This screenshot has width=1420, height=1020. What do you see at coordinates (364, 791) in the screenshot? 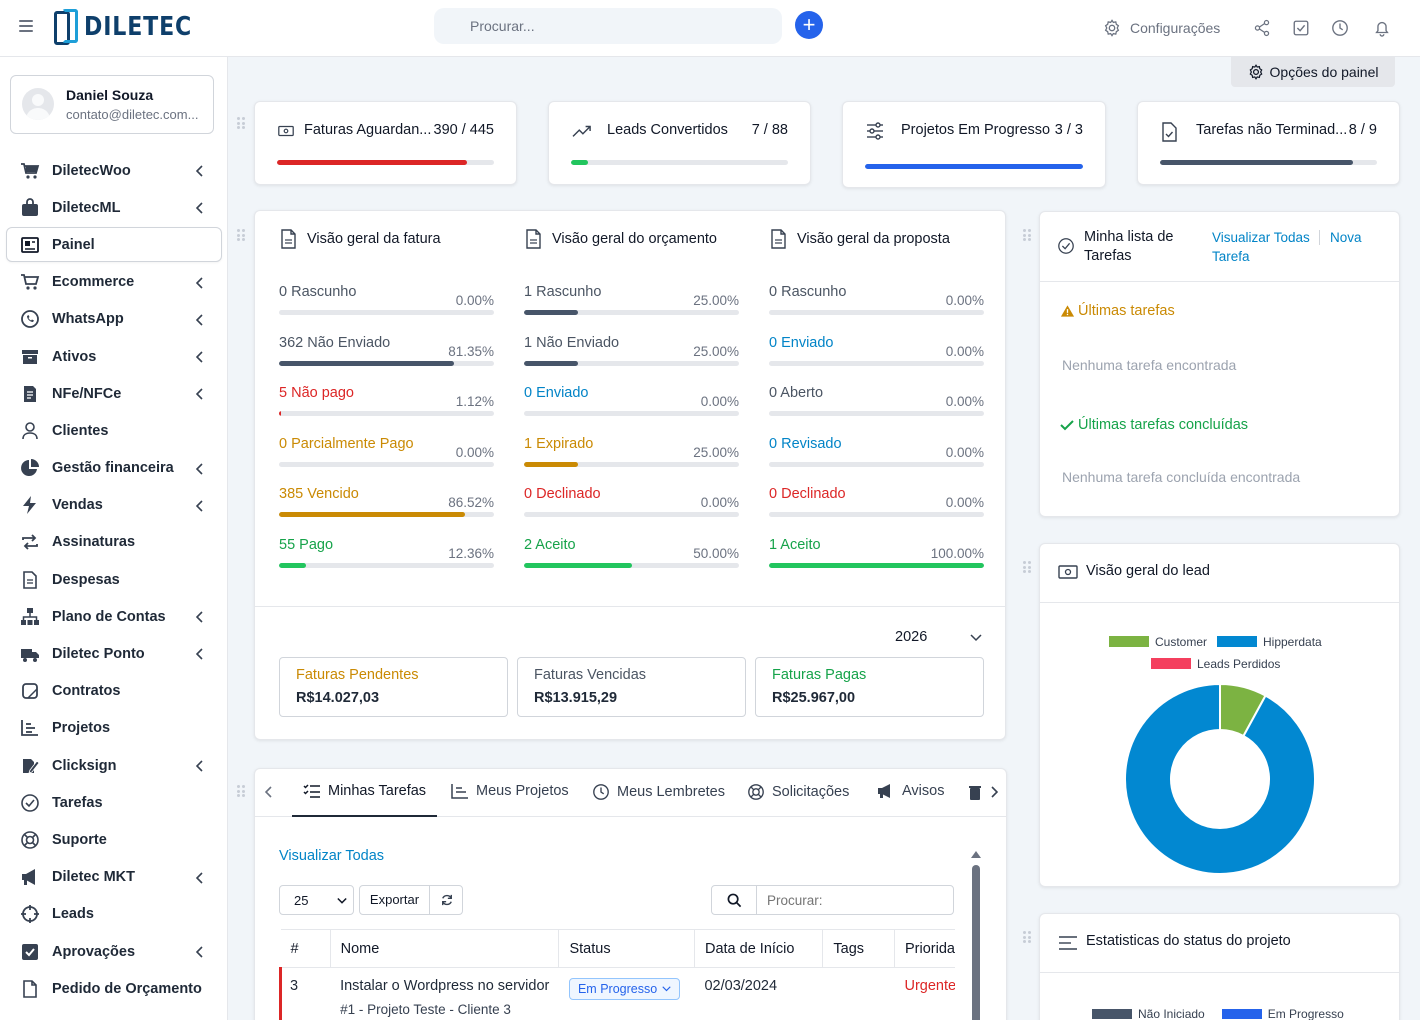
I see `tab-my-tasks: Minhas Tarefas` at bounding box center [364, 791].